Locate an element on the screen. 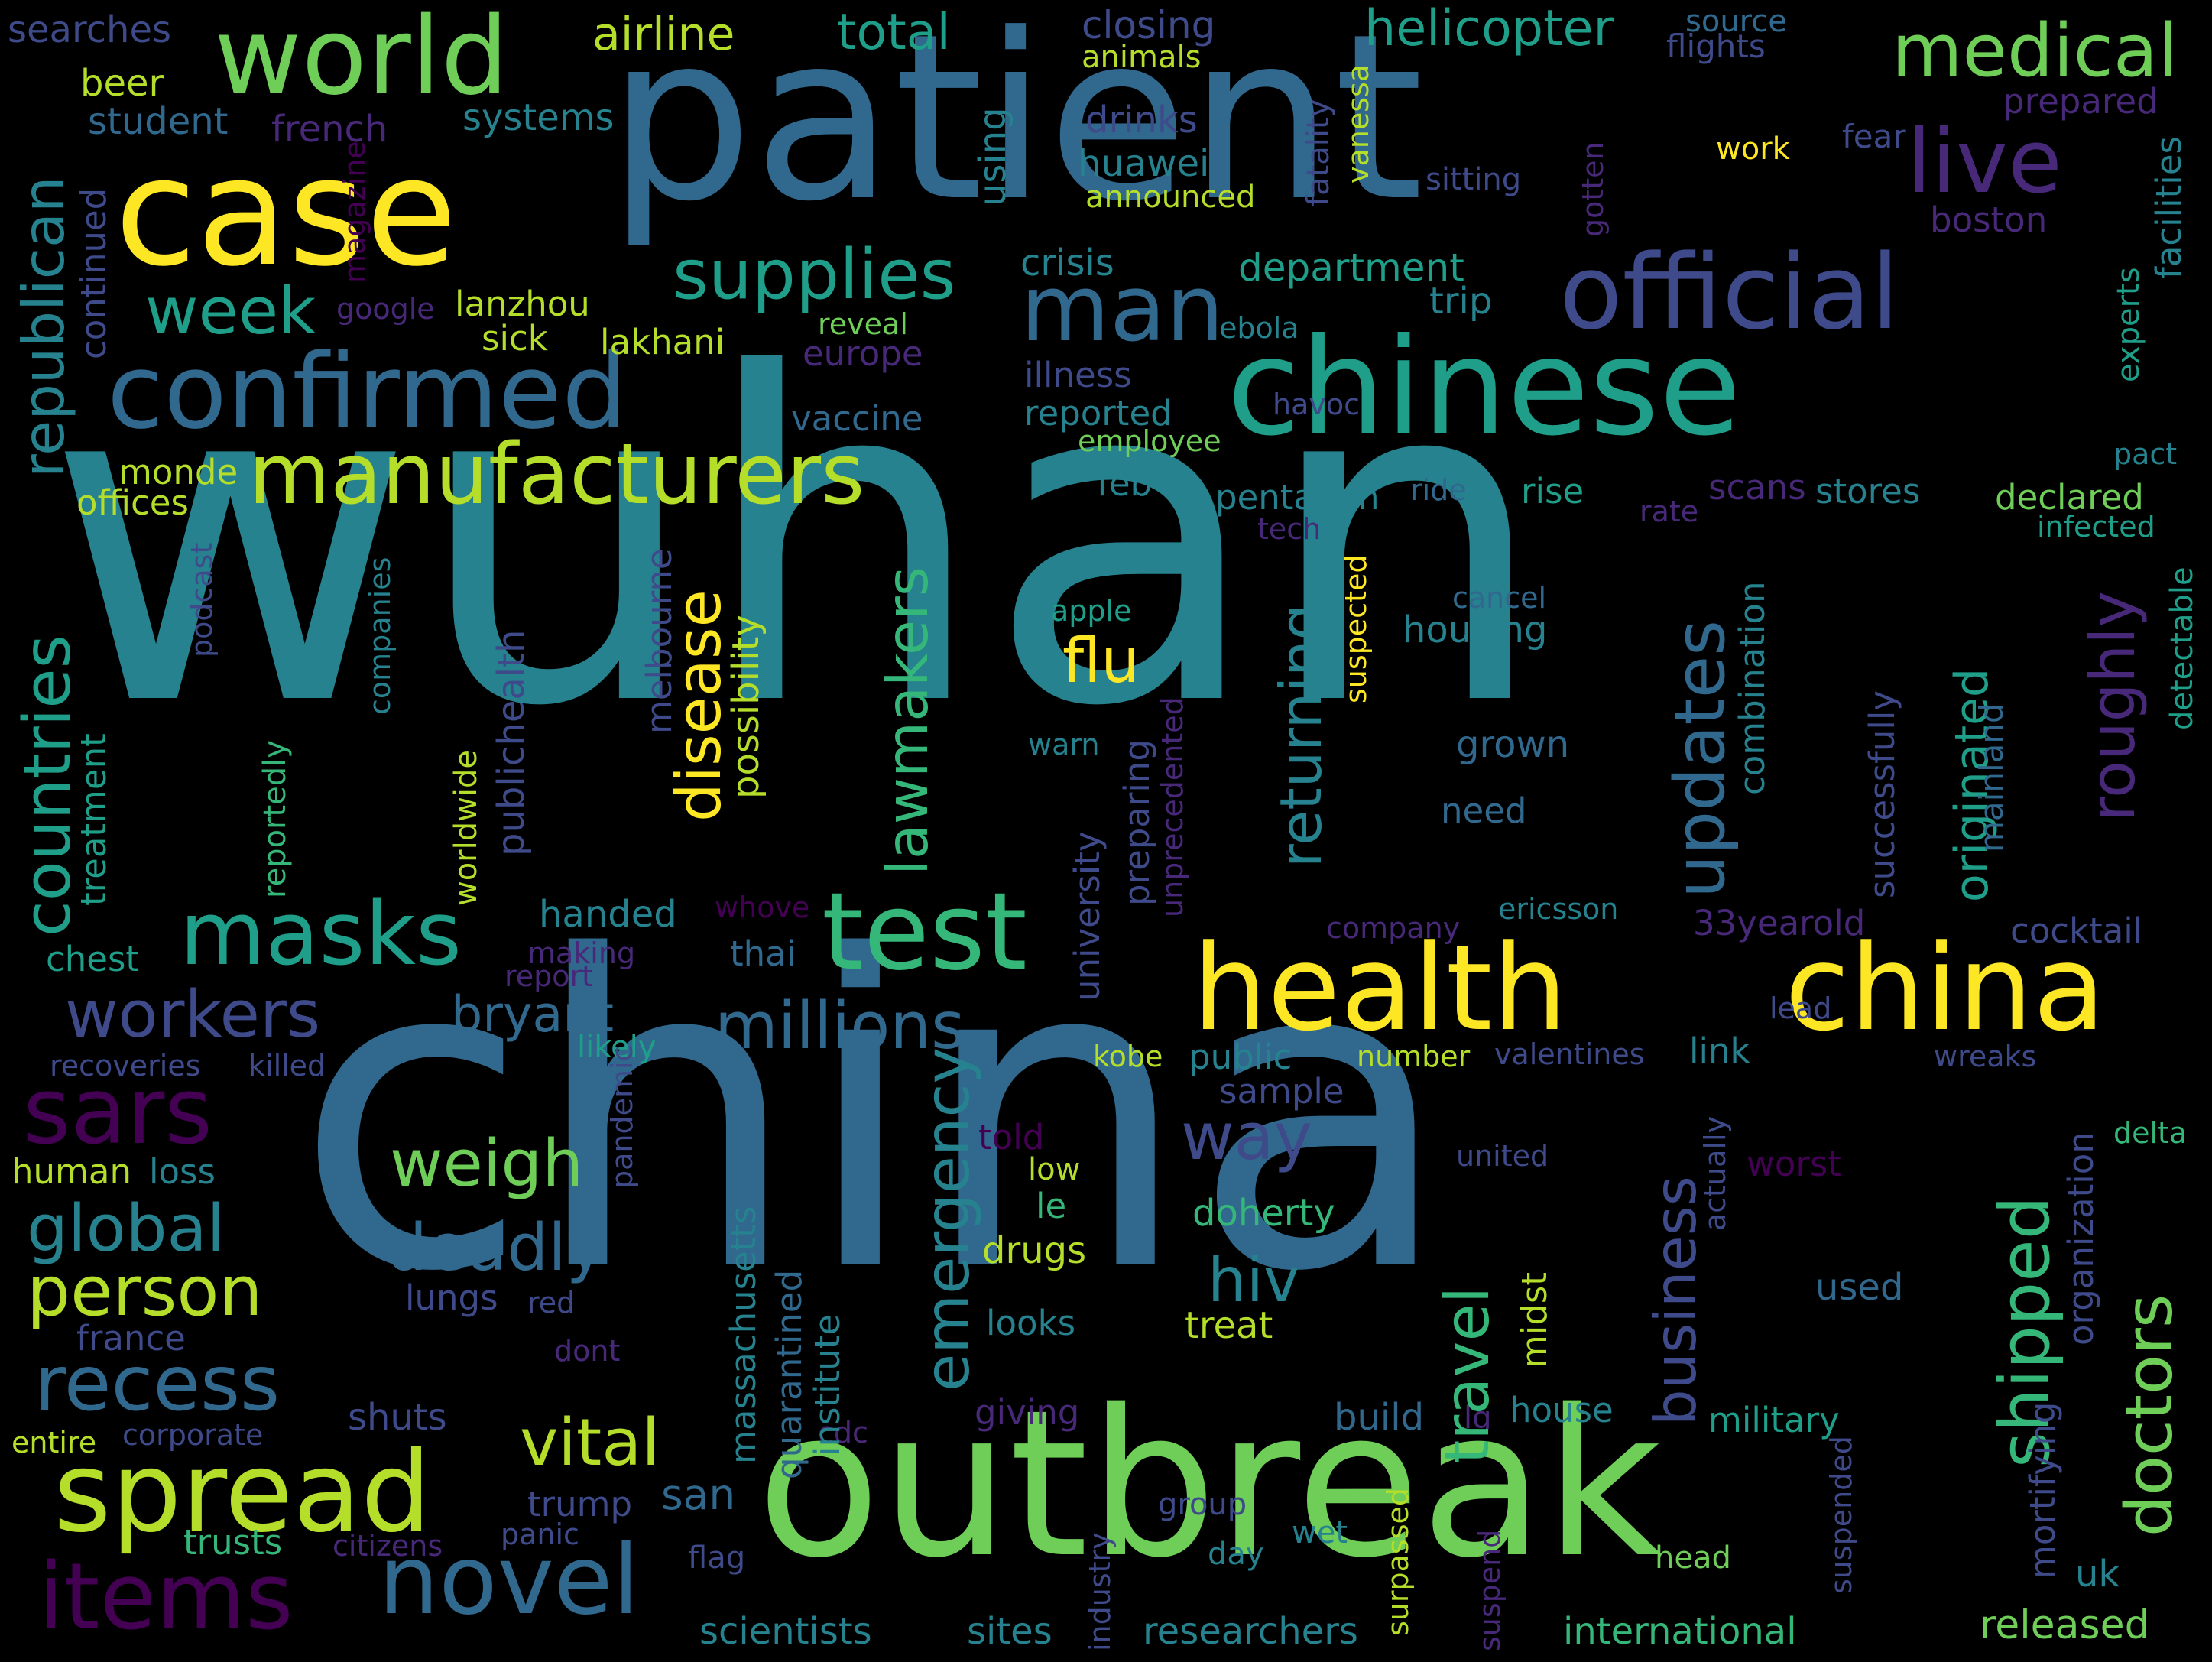  word-delta: delta is located at coordinates (2150, 1133).